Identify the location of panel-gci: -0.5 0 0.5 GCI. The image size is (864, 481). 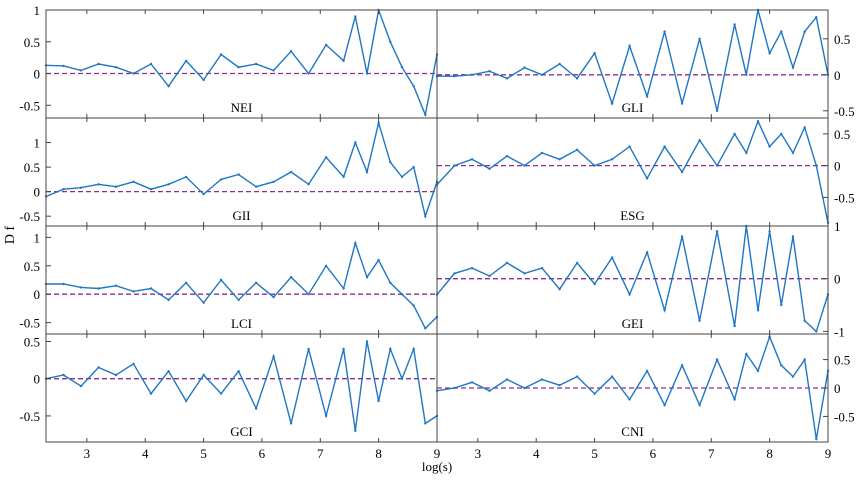
(229, 388).